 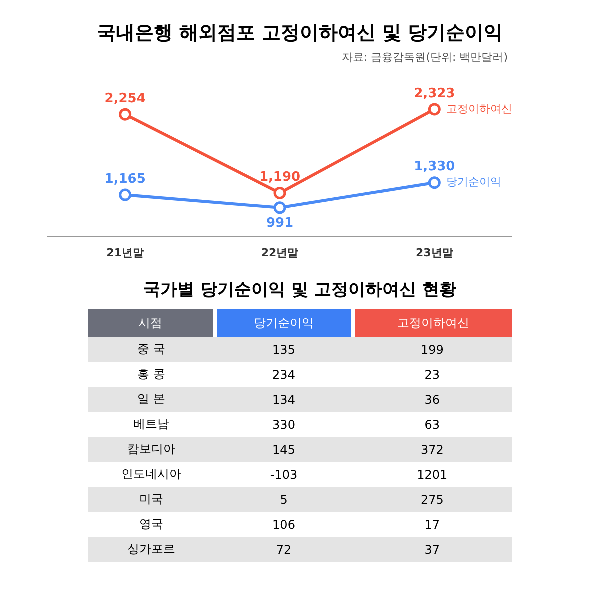 What do you see at coordinates (284, 349) in the screenshot?
I see `data-label: 135` at bounding box center [284, 349].